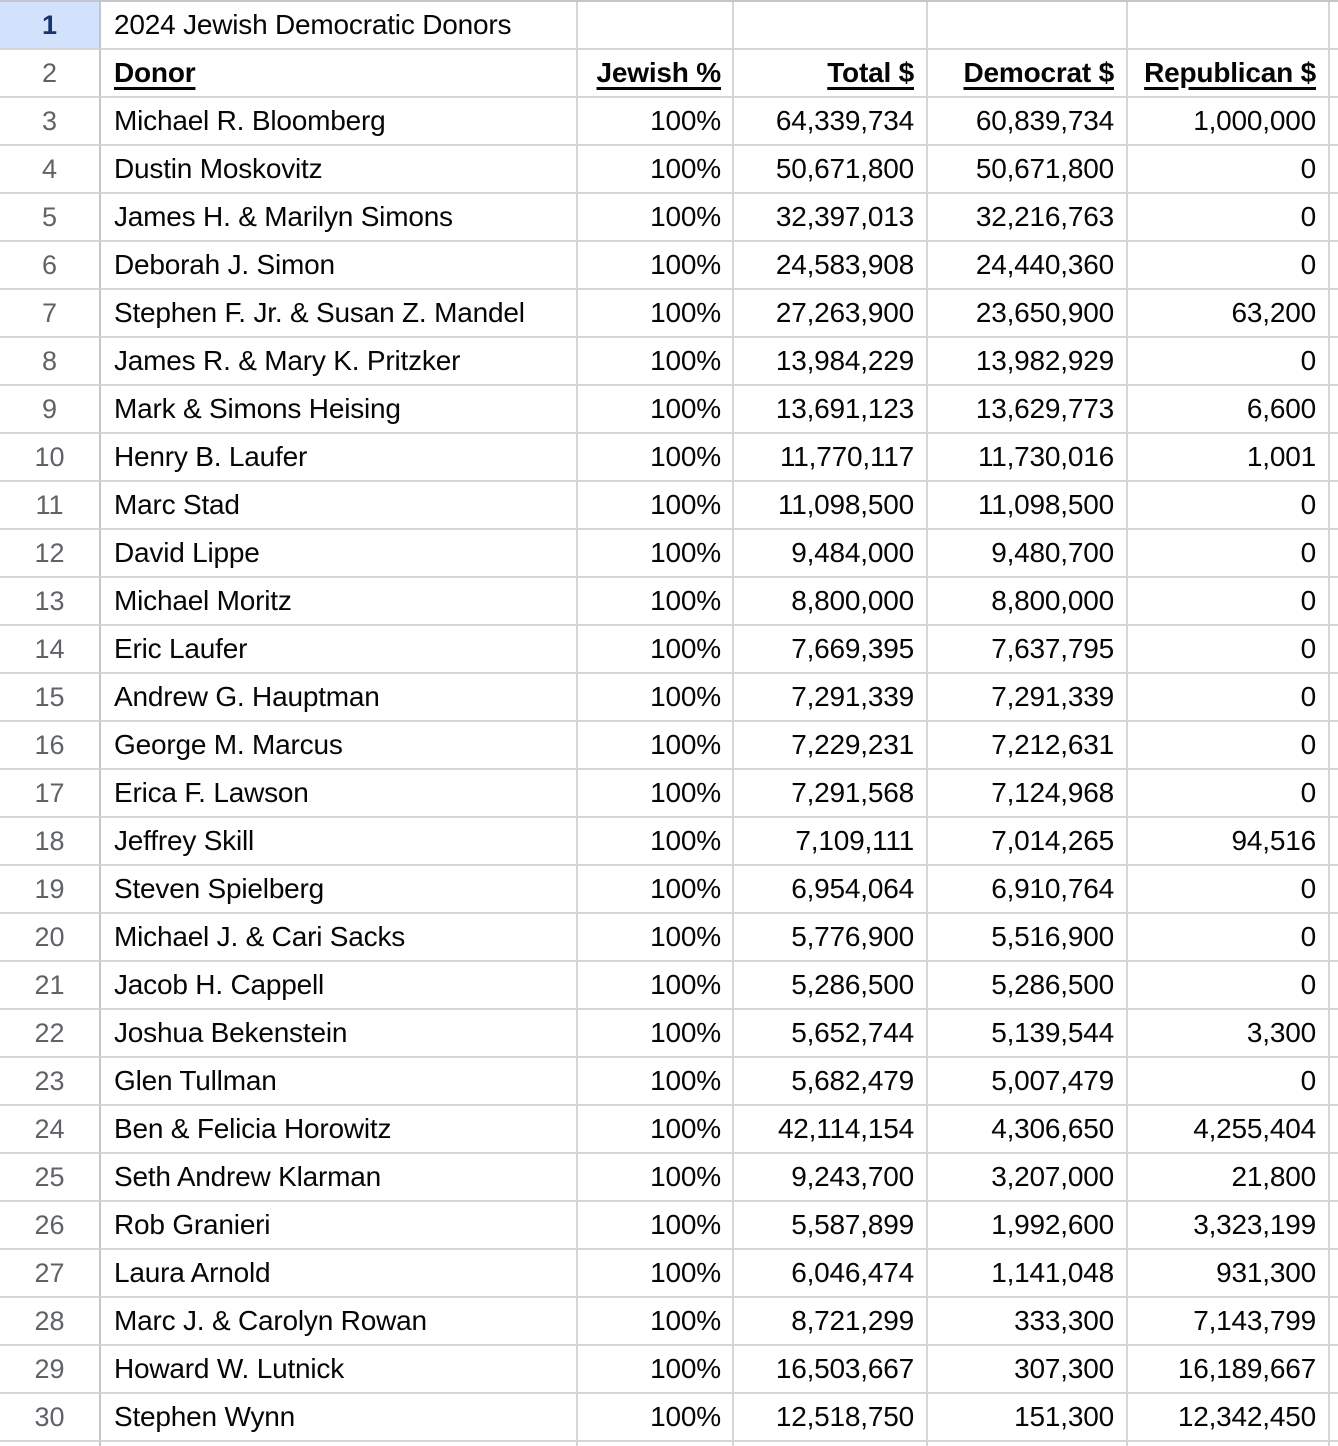  I want to click on cell-donor: Seth Andrew Klarman, so click(339, 1178).